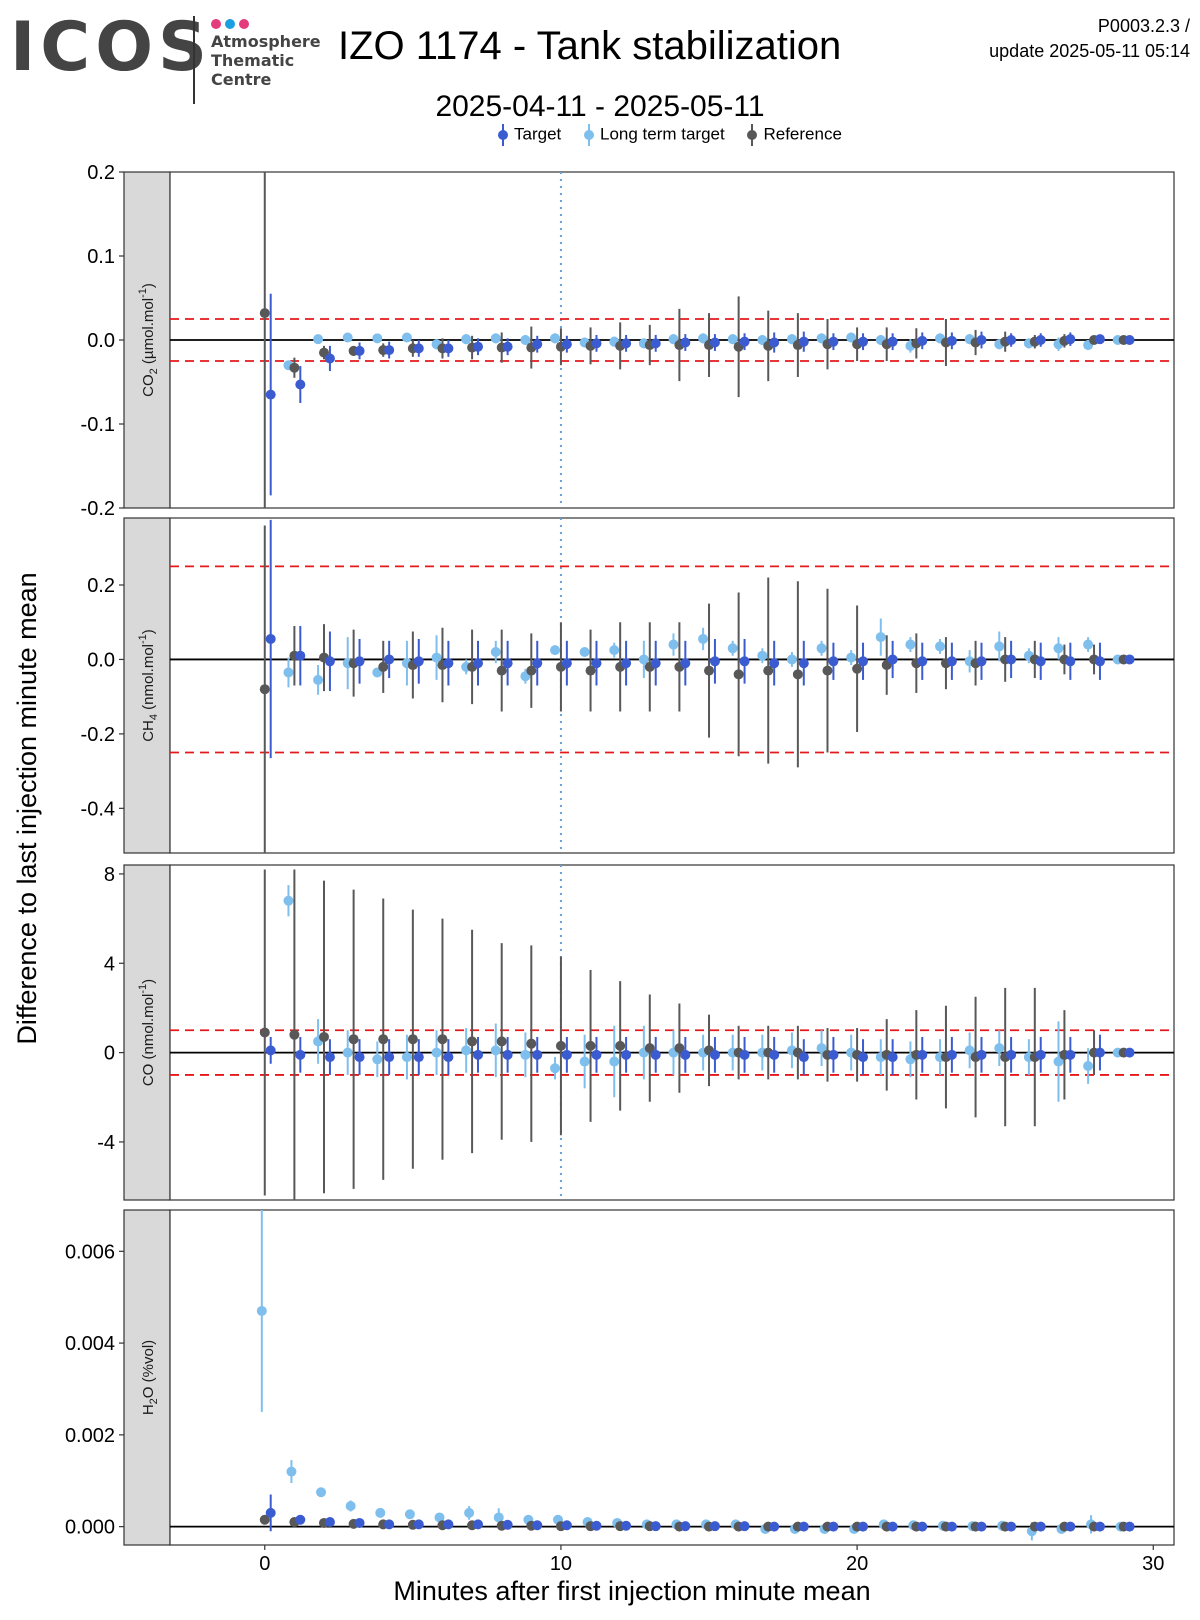  I want to click on y-axis-label: Difference to last injection minute mean, so click(27, 808).